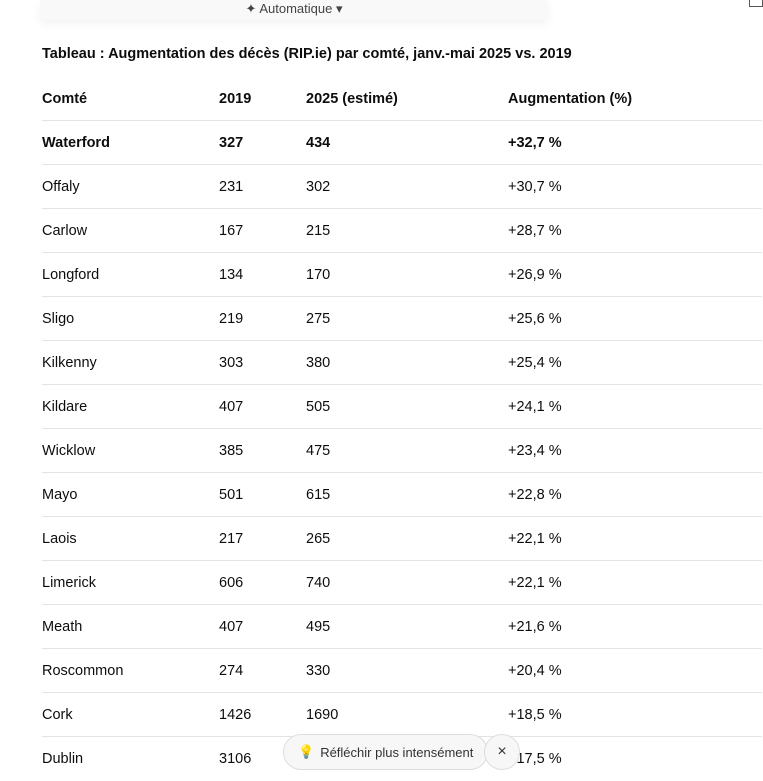 The width and height of the screenshot is (763, 781). What do you see at coordinates (130, 142) in the screenshot?
I see `county-cell: Waterford` at bounding box center [130, 142].